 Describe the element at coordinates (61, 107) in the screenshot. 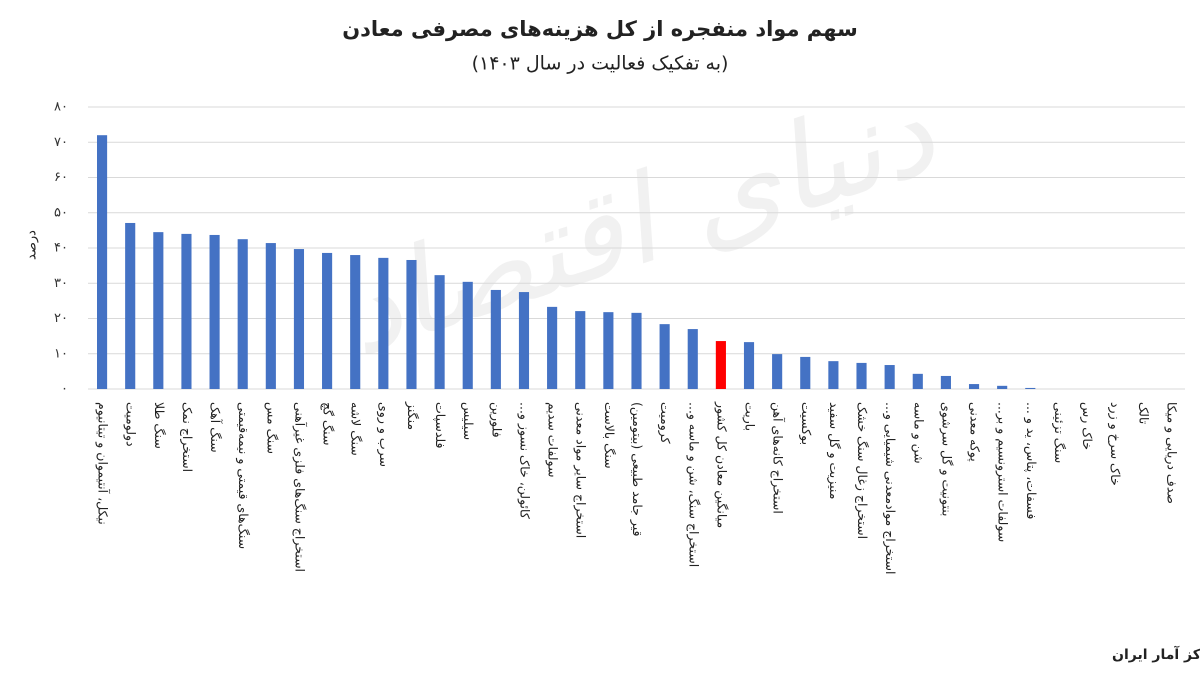

I see `y-tick-label: ۸۰` at that location.